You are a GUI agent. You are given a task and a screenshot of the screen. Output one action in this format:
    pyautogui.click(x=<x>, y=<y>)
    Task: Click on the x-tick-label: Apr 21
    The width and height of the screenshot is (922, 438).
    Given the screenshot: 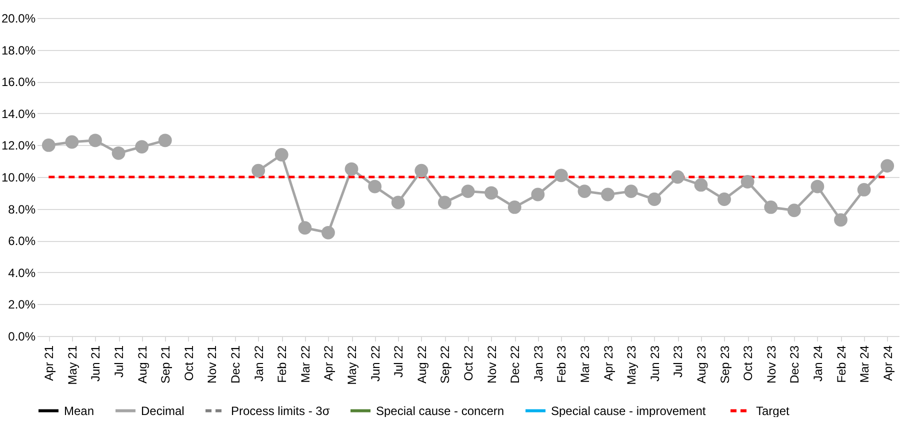 What is the action you would take?
    pyautogui.click(x=49, y=363)
    